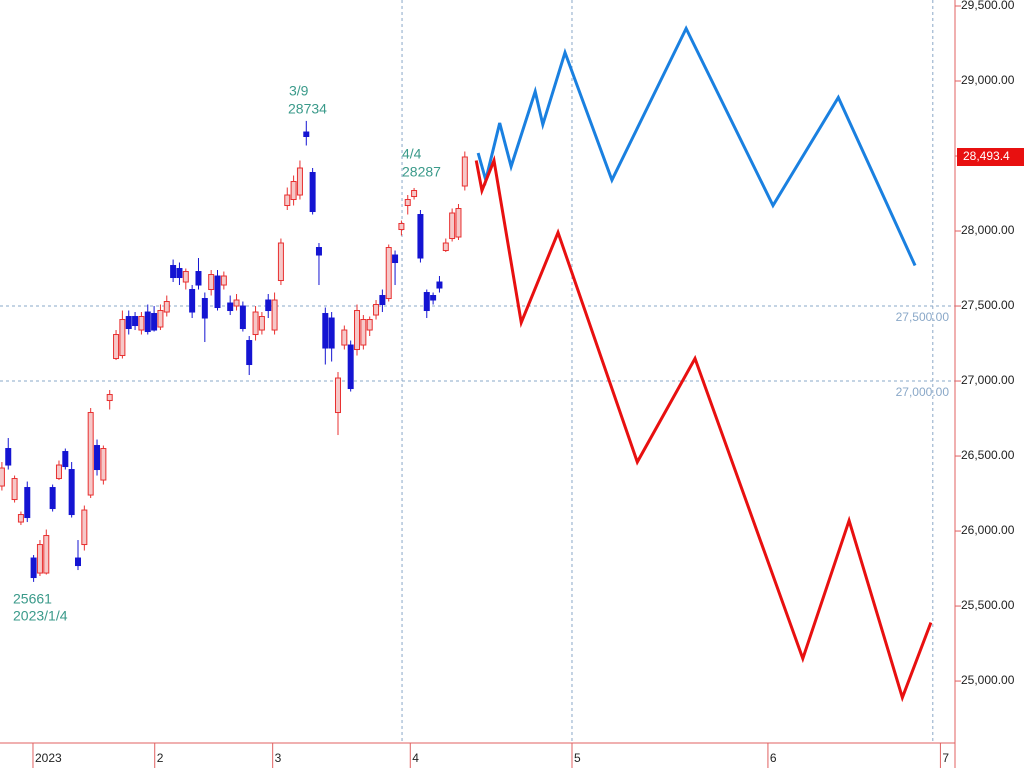 The width and height of the screenshot is (1024, 768). I want to click on x-tick-label: 2, so click(160, 758).